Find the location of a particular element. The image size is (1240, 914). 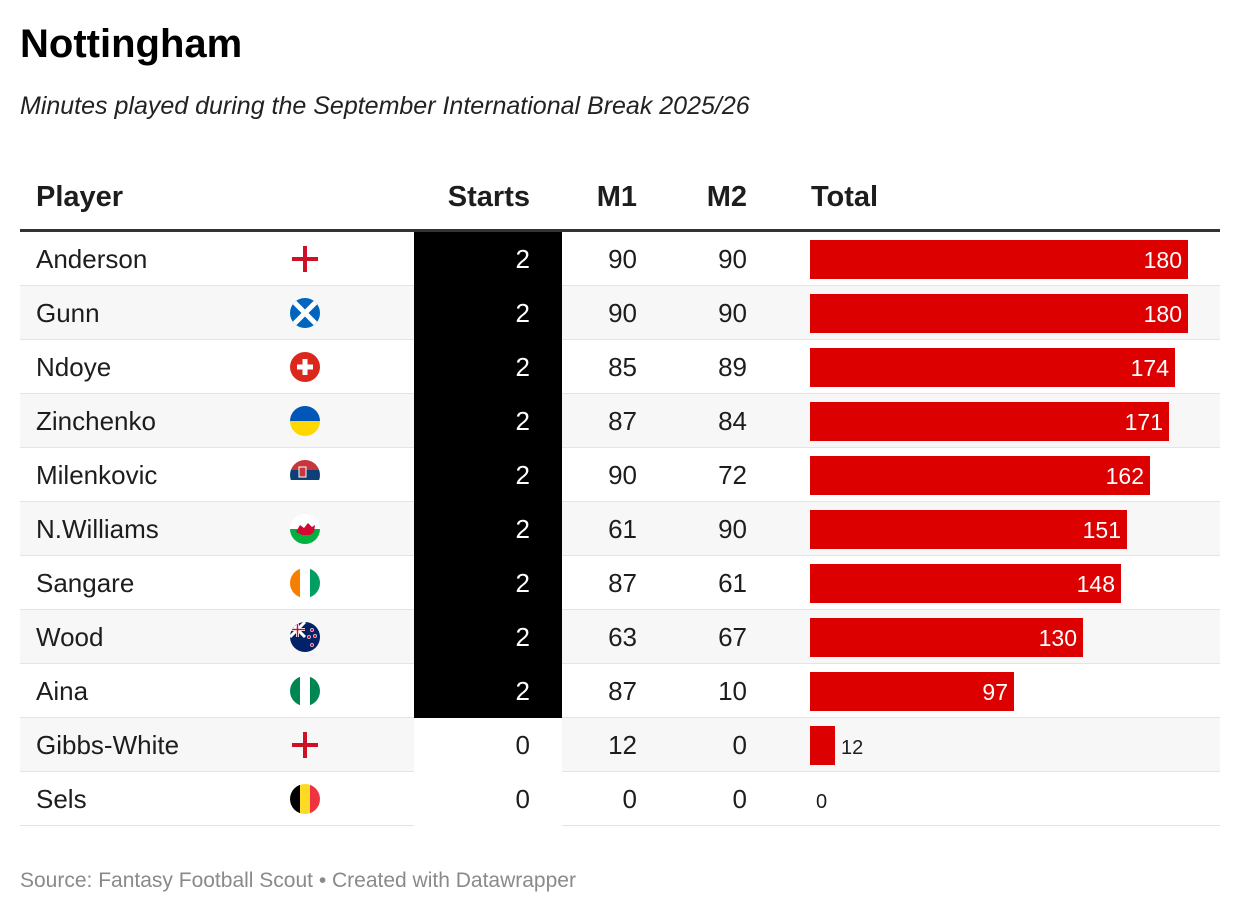

table-row: Milenkovic 2 90 72 162 is located at coordinates (620, 475).